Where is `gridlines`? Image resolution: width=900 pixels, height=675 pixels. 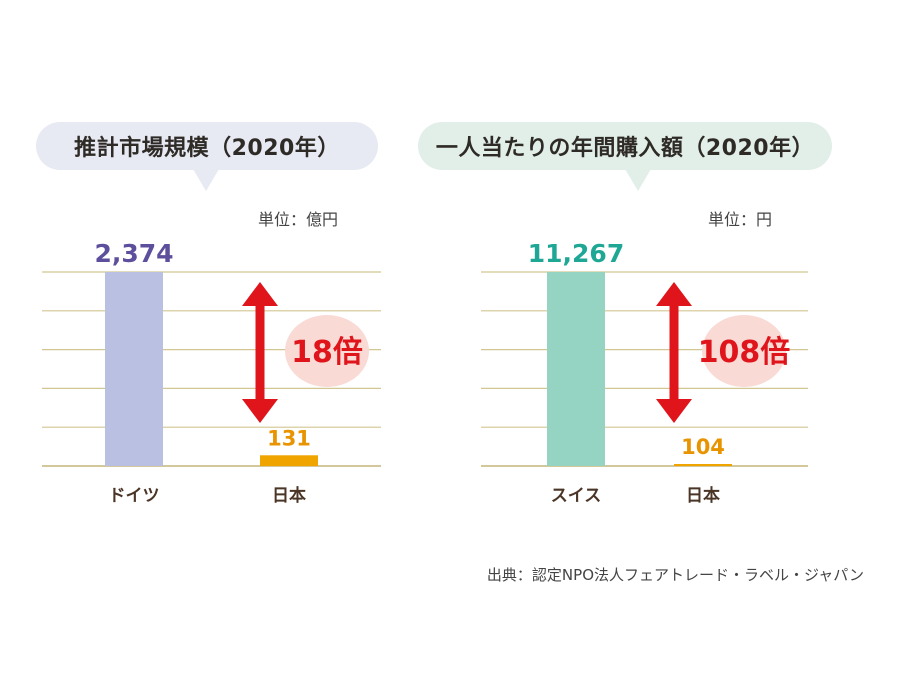
gridlines is located at coordinates (211, 369).